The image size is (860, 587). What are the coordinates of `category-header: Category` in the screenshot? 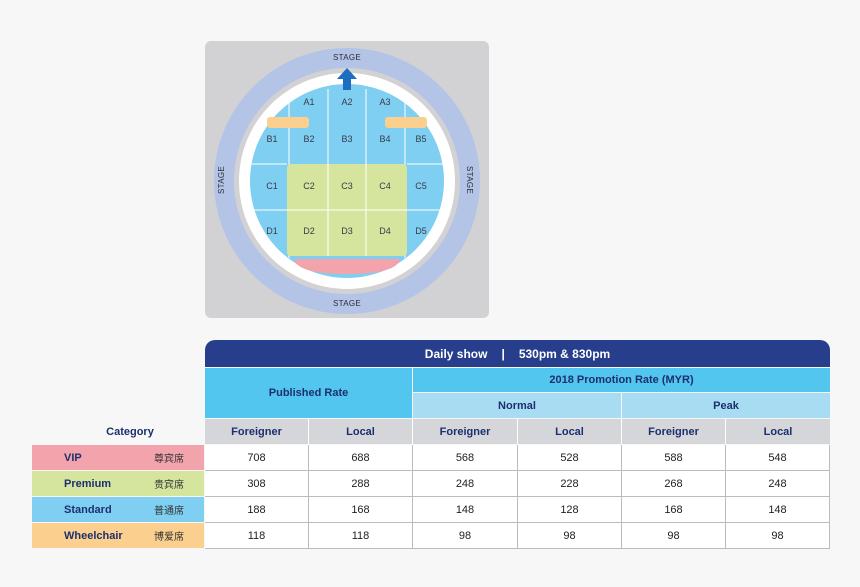 It's located at (130, 431).